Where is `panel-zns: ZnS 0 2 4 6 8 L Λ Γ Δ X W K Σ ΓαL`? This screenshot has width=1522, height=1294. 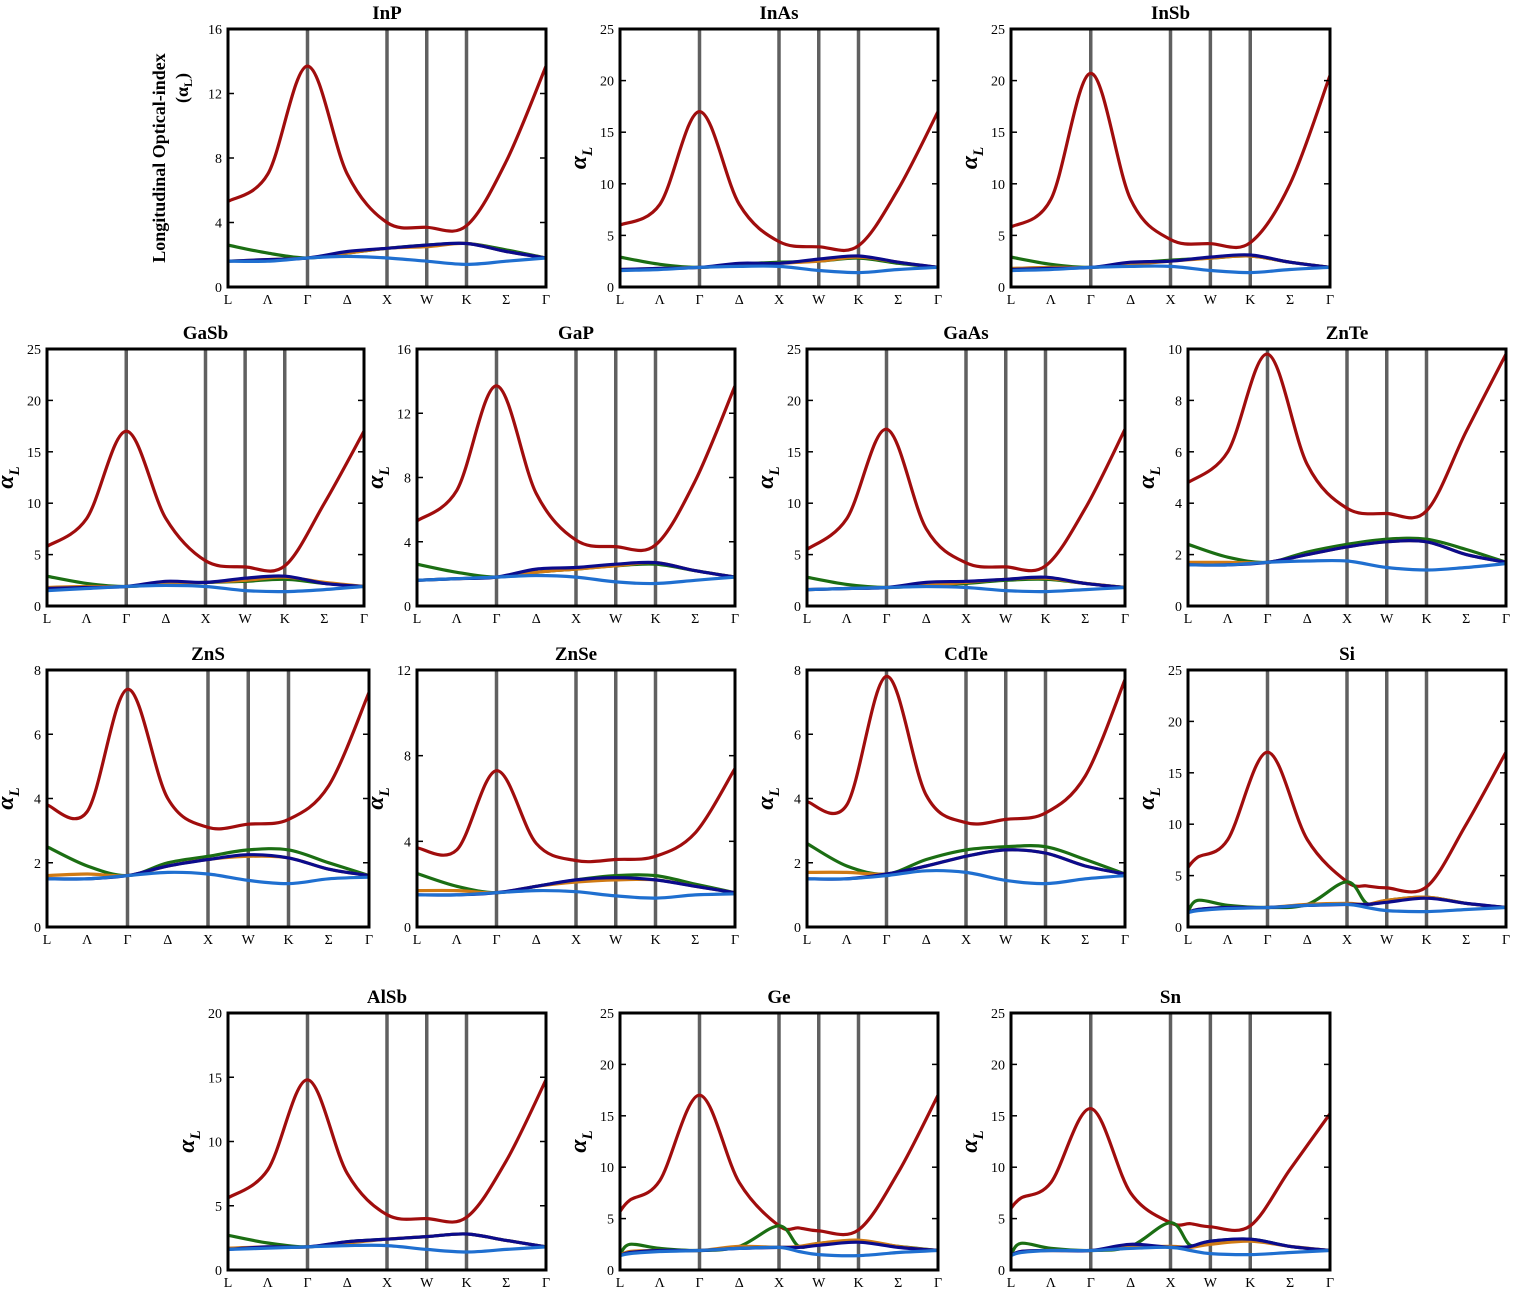 panel-zns: ZnS 0 2 4 6 8 L Λ Γ Δ X W K Σ ΓαL is located at coordinates (186, 796).